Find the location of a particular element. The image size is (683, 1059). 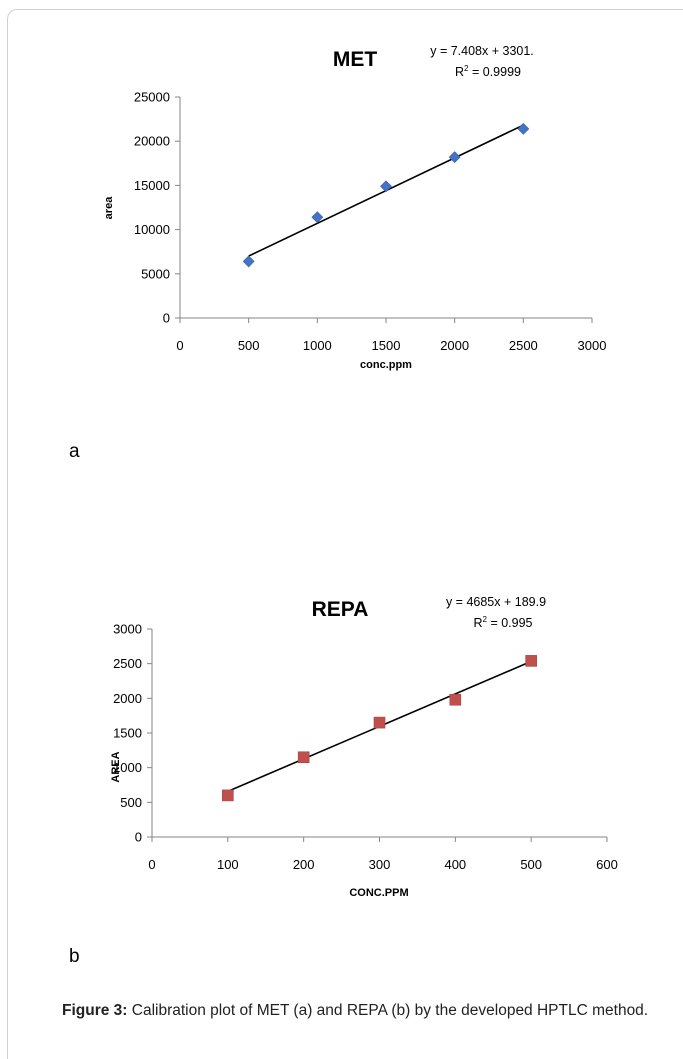

r-squared-label: R2 = 0.995 is located at coordinates (502, 622).